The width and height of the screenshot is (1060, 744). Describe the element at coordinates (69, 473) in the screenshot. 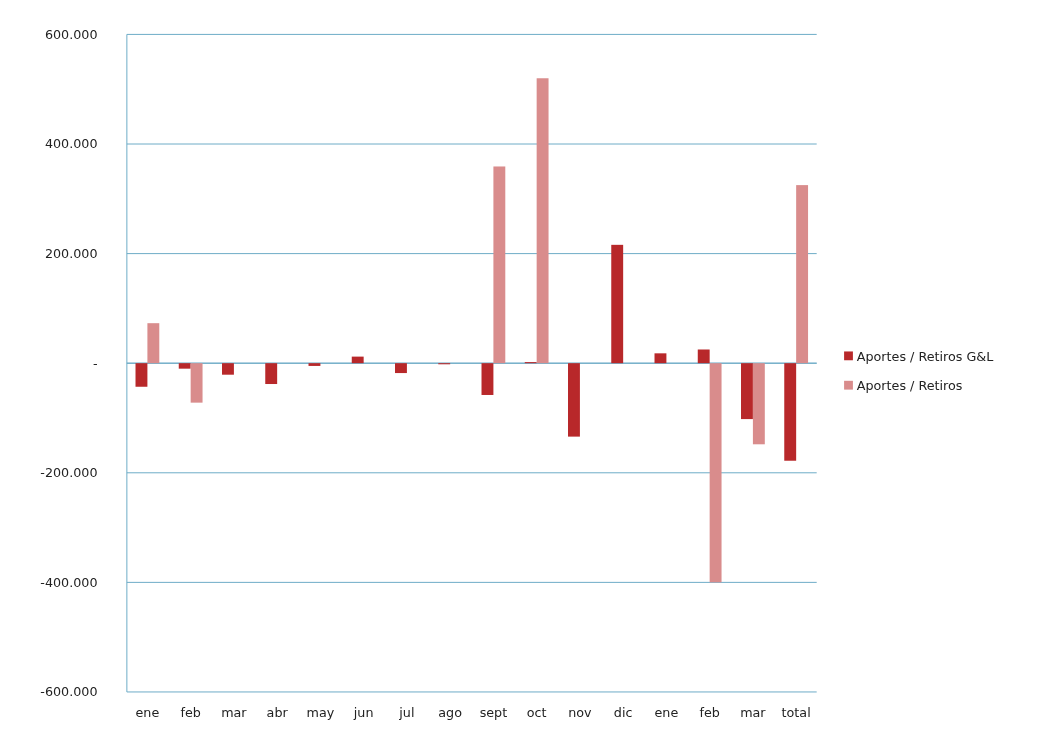

I see `y-tick-label: -200.000` at that location.